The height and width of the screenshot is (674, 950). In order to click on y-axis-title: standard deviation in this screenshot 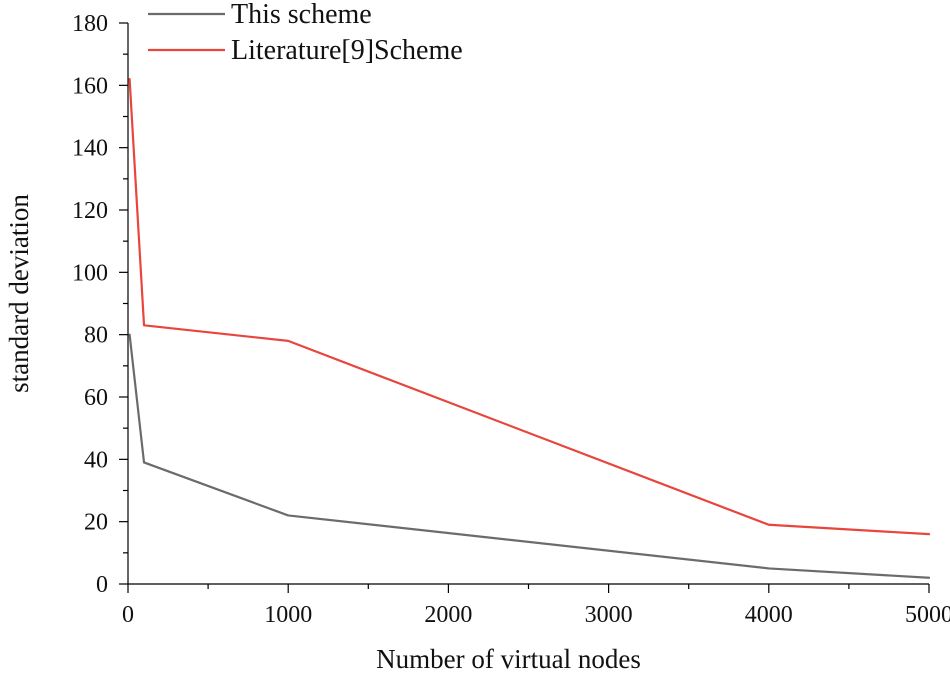, I will do `click(19, 293)`.